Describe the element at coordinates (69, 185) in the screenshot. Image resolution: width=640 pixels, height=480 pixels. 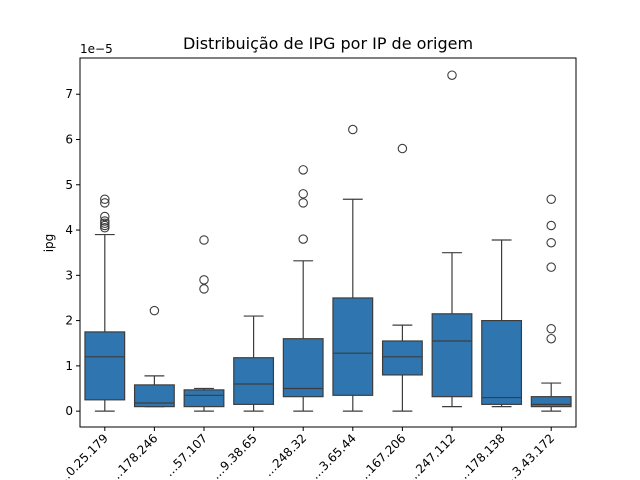
I see `y-tick-label: 5` at that location.